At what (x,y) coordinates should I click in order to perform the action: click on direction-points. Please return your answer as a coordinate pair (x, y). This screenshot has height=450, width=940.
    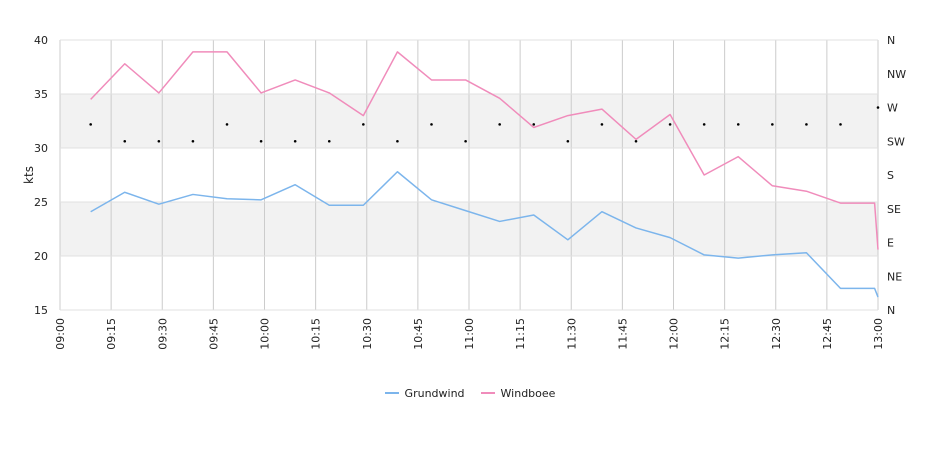
    Looking at the image, I should click on (484, 124).